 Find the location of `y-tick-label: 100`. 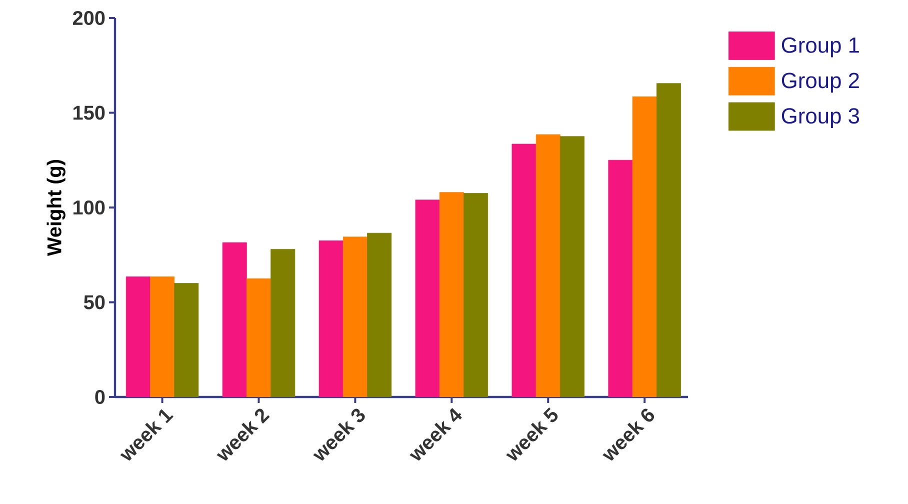

y-tick-label: 100 is located at coordinates (89, 207).